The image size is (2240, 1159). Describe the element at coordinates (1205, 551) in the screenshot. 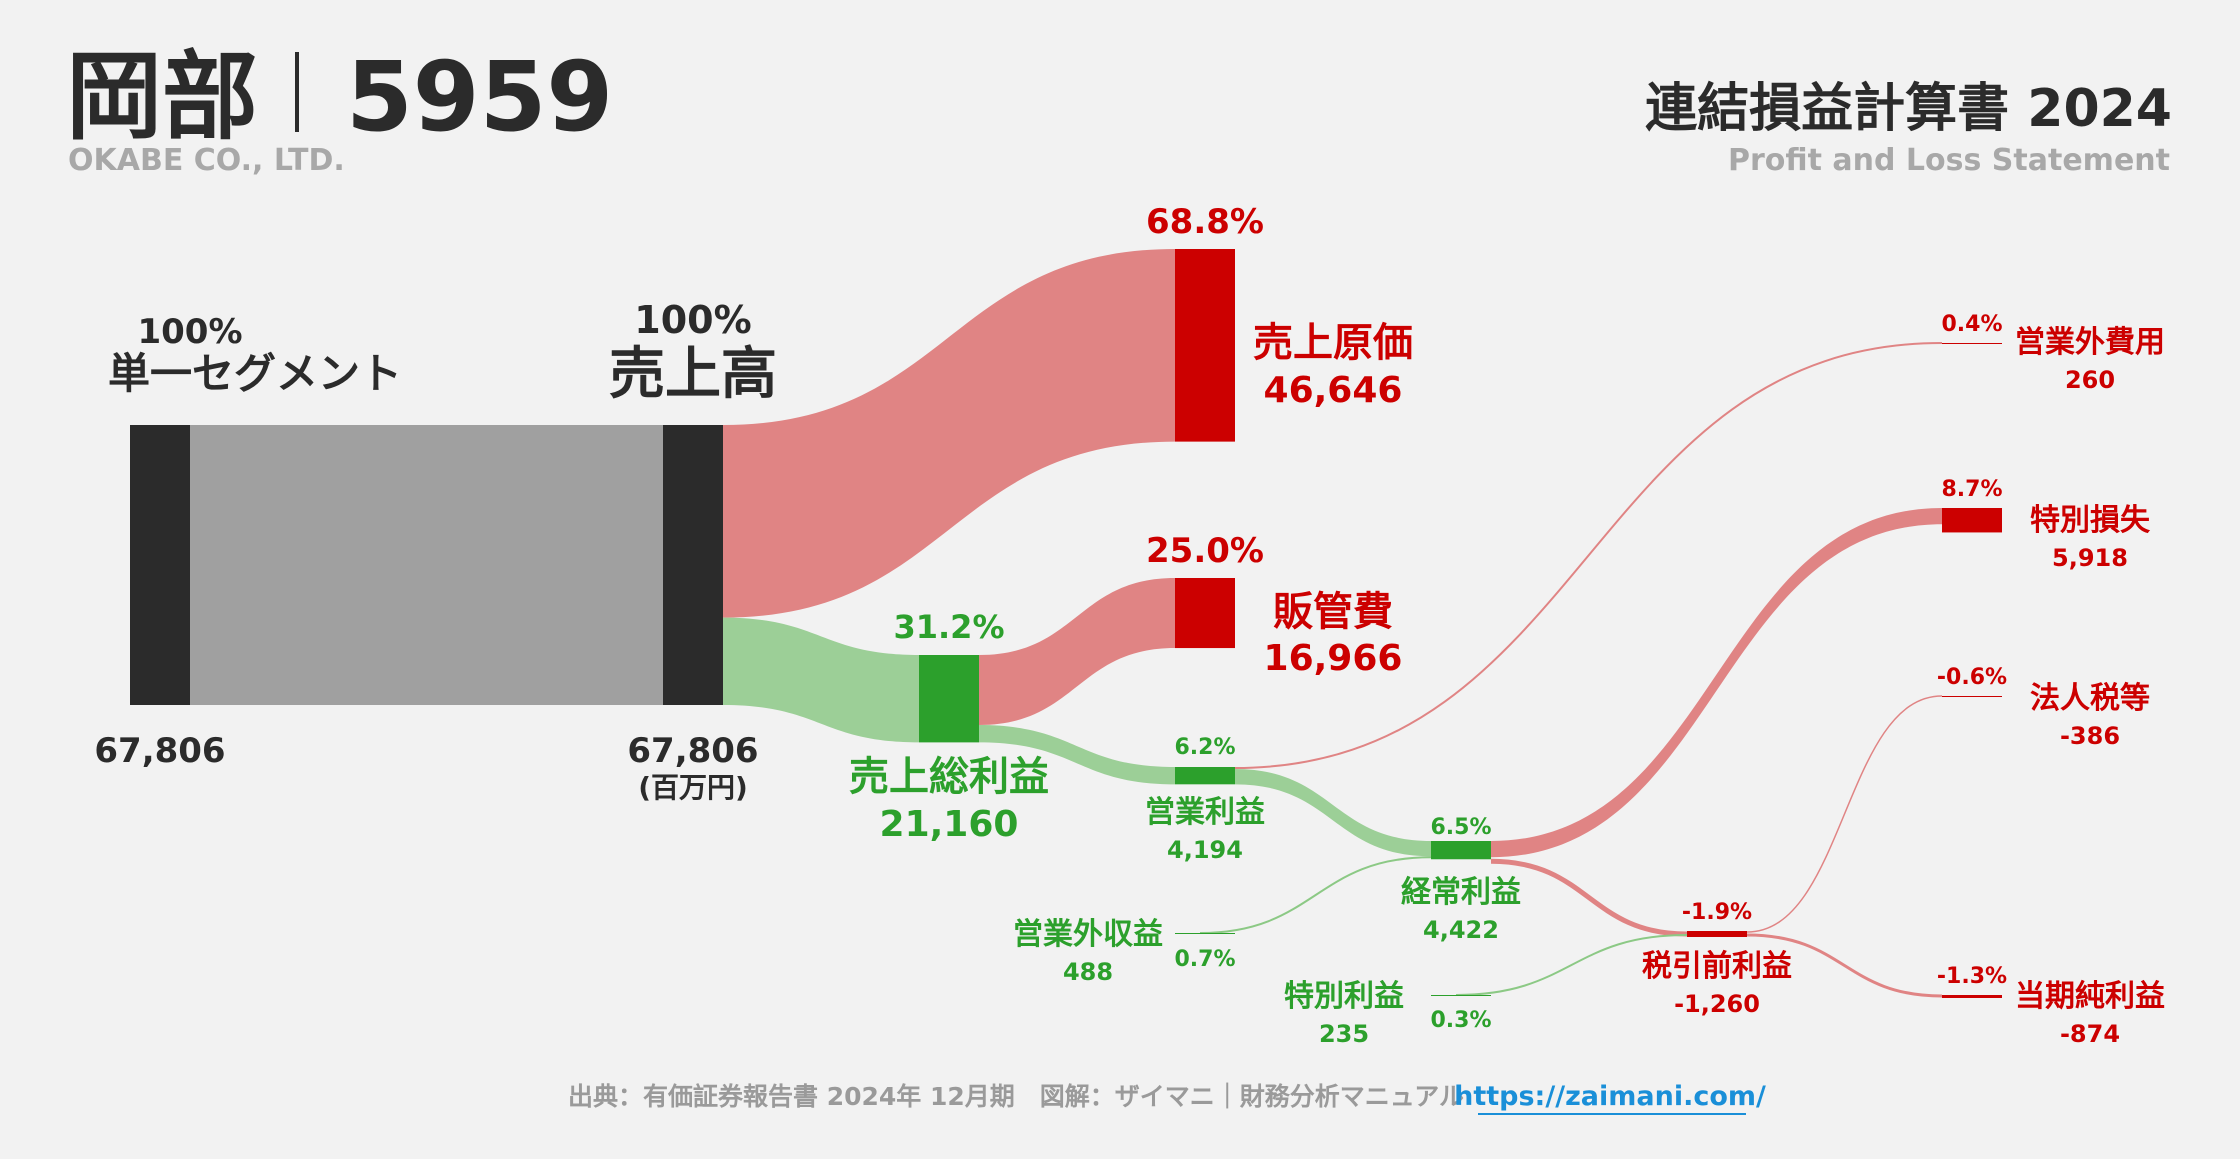

I see `sga-pct: 25.0%` at that location.